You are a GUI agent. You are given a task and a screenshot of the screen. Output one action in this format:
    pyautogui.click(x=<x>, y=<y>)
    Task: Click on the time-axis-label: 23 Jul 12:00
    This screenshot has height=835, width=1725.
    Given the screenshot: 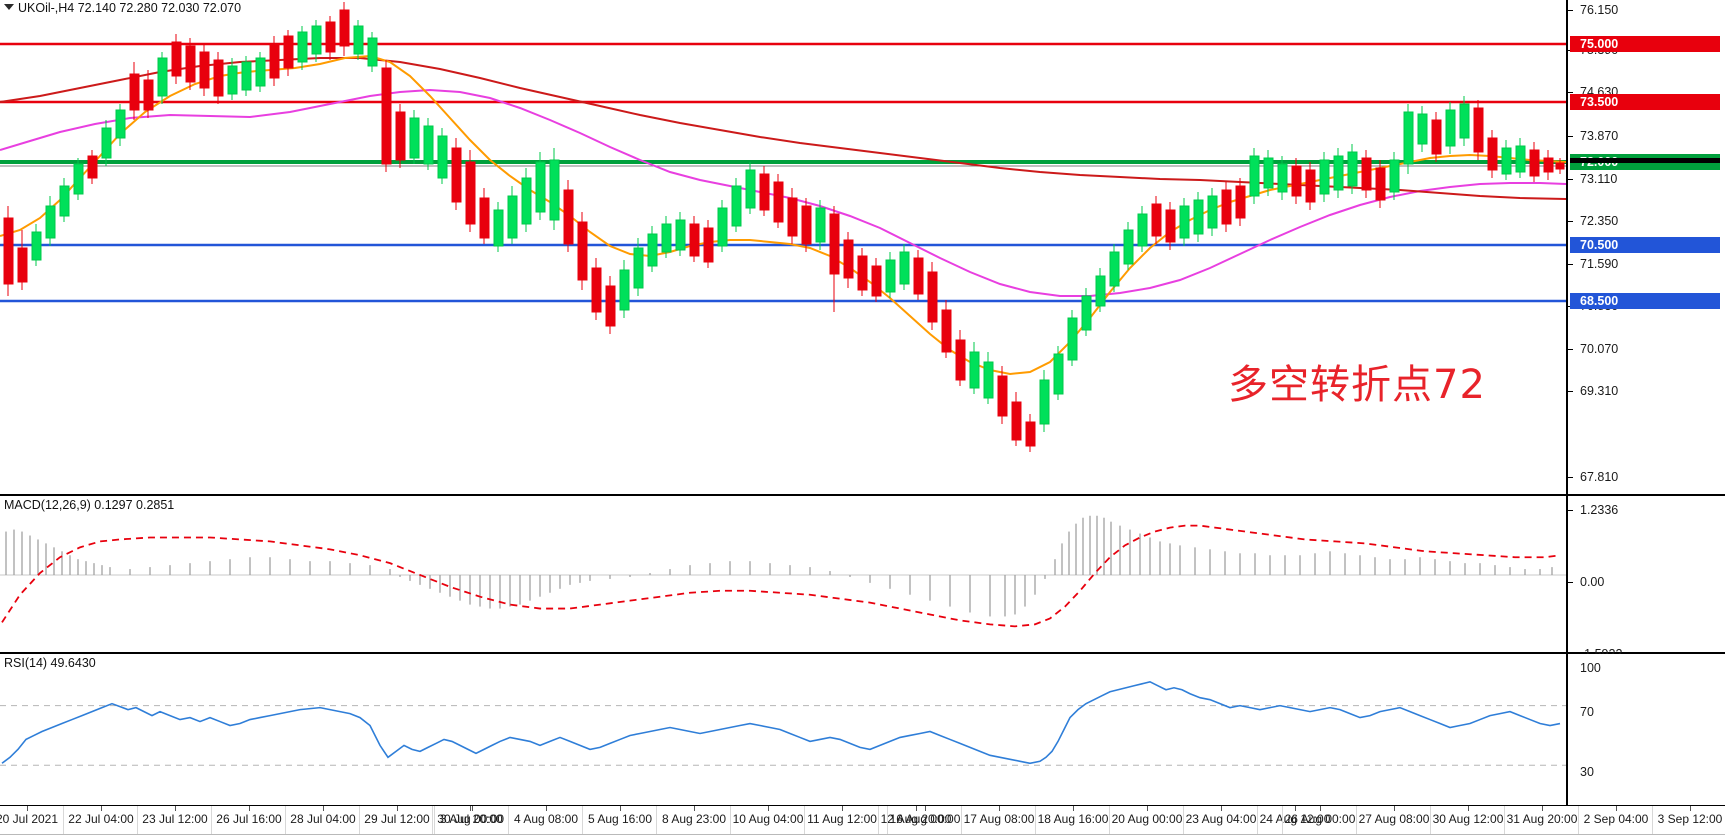 What is the action you would take?
    pyautogui.click(x=175, y=819)
    